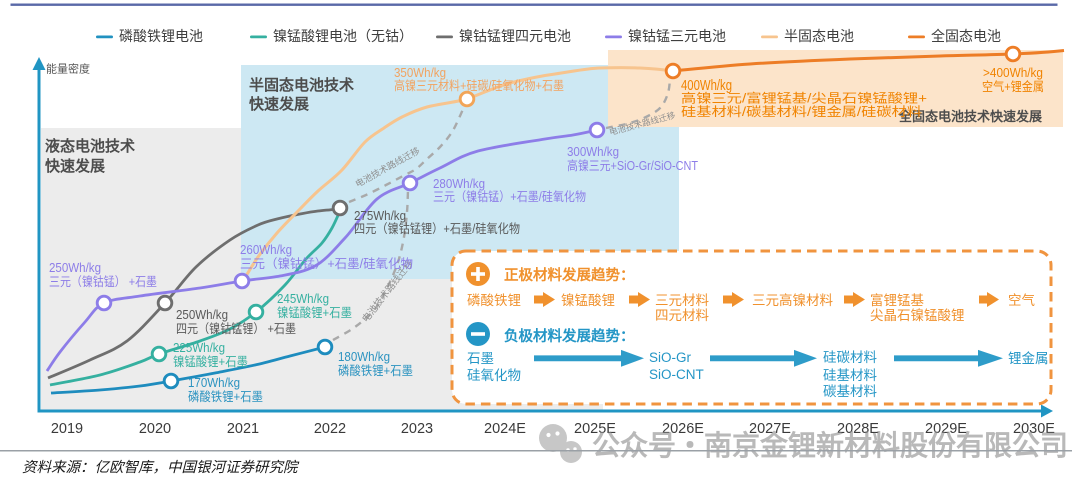  Describe the element at coordinates (494, 375) in the screenshot. I see `svg-text: 硅氧化物` at that location.